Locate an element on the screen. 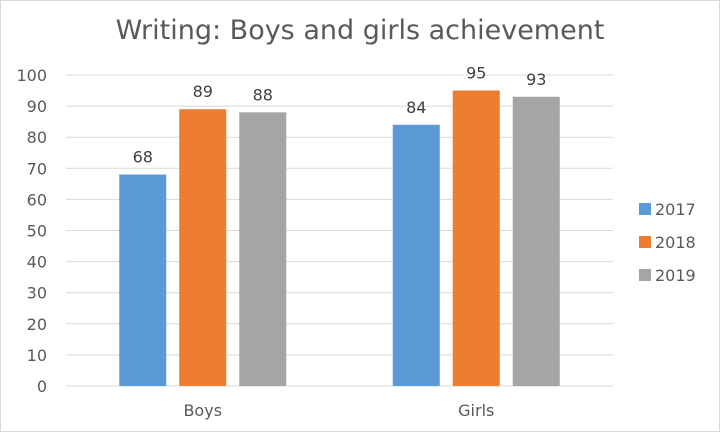 This screenshot has height=432, width=720. data-labels: 68 89 88 84 95 93 is located at coordinates (340, 115).